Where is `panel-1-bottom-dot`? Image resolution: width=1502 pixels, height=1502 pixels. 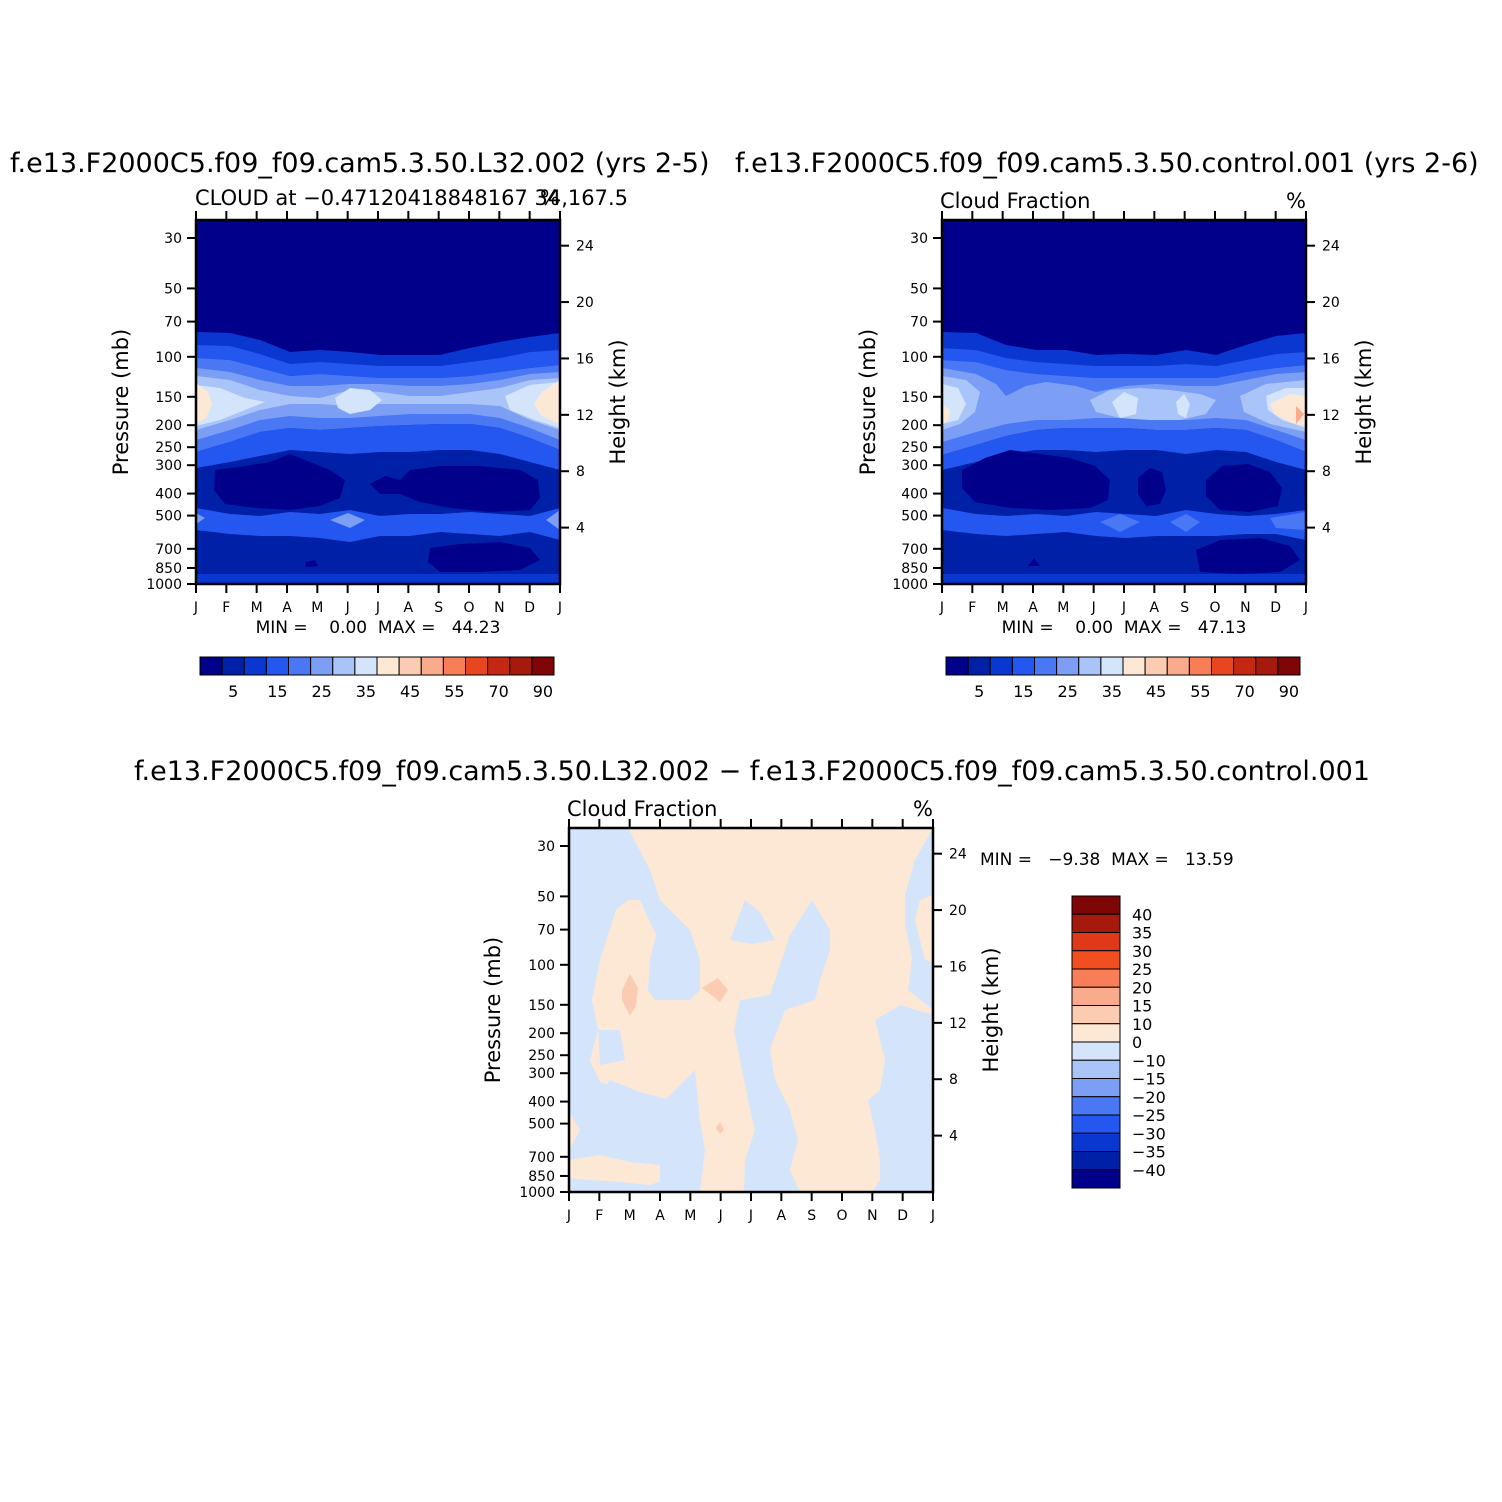 panel-1-bottom-dot is located at coordinates (311, 563).